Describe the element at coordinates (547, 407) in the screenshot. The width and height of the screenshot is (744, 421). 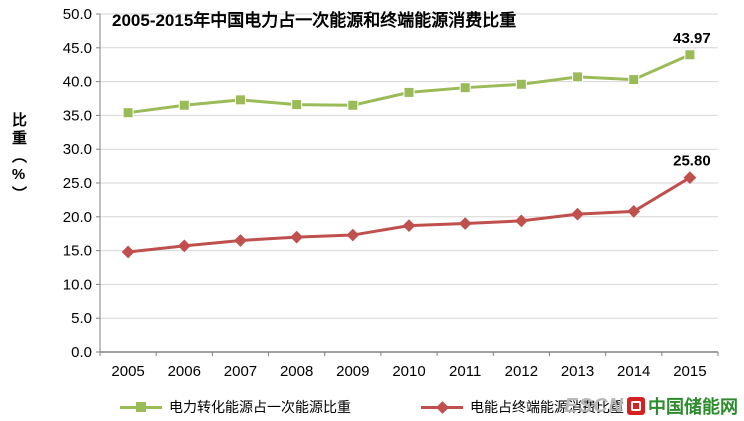
I see `legend-label-terminal-energy: 电能占终端能源消费比重` at that location.